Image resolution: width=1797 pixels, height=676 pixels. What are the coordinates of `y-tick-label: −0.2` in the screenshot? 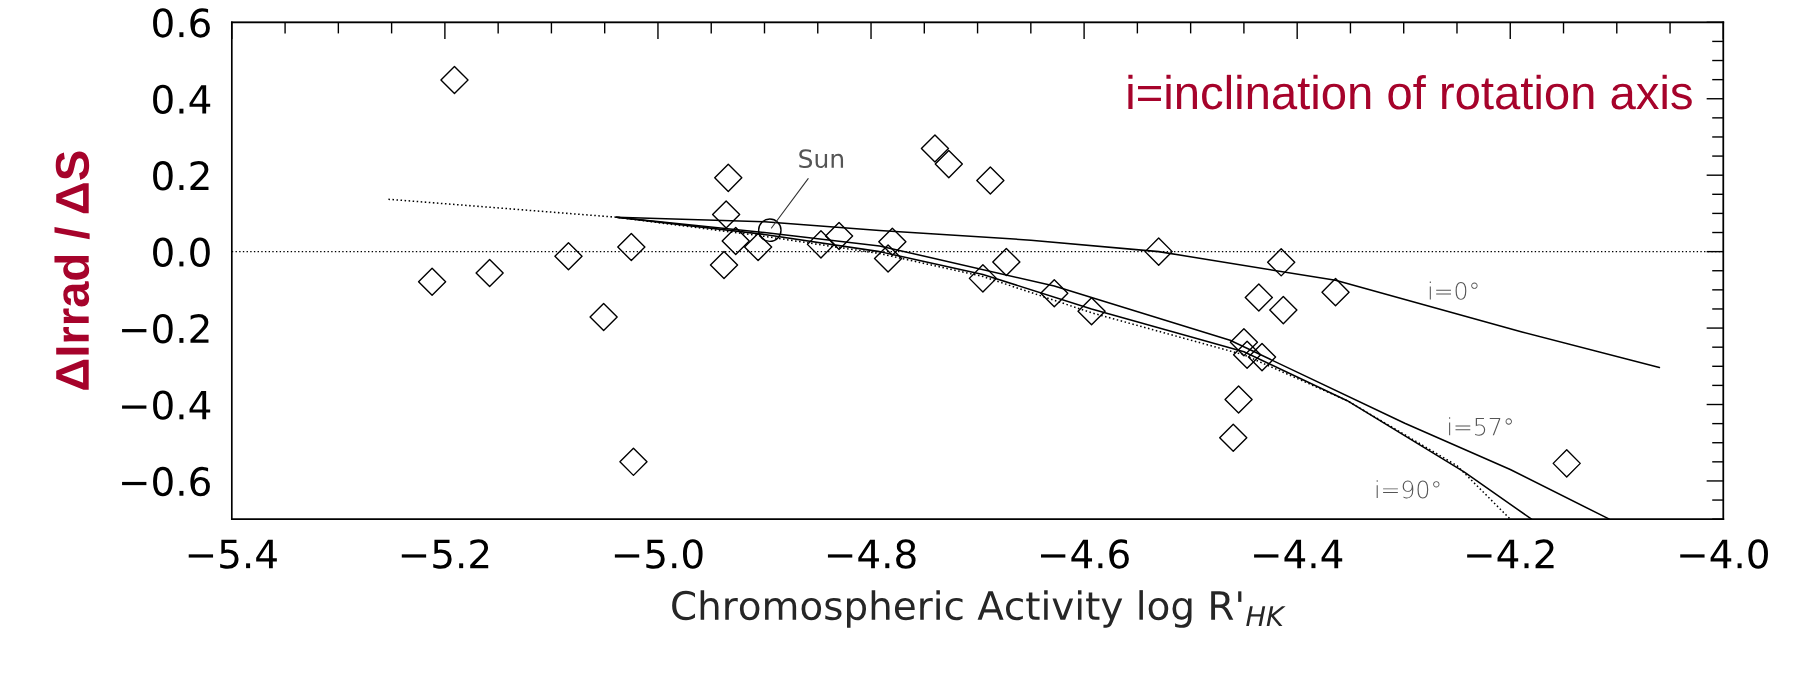 It's located at (165, 328).